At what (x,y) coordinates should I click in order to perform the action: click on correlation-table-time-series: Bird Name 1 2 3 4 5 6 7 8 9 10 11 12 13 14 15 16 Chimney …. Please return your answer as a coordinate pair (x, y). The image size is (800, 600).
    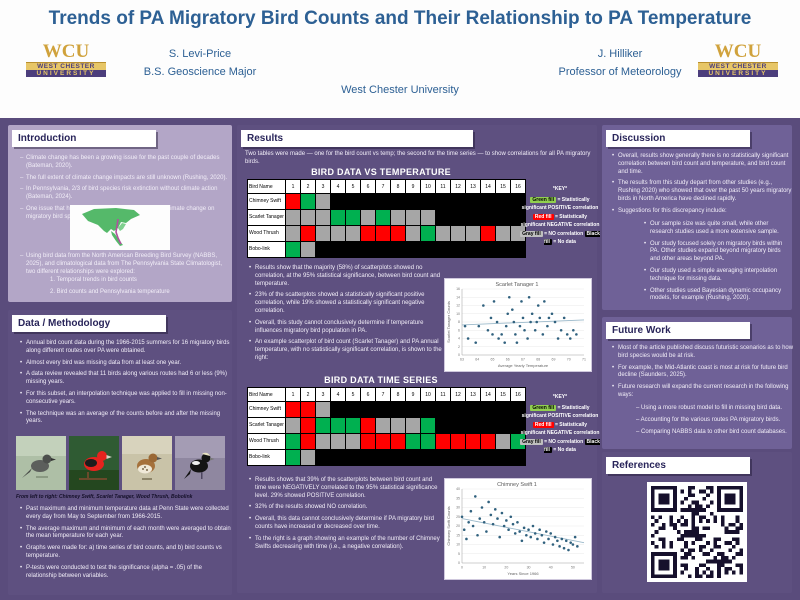
    Looking at the image, I should click on (386, 426).